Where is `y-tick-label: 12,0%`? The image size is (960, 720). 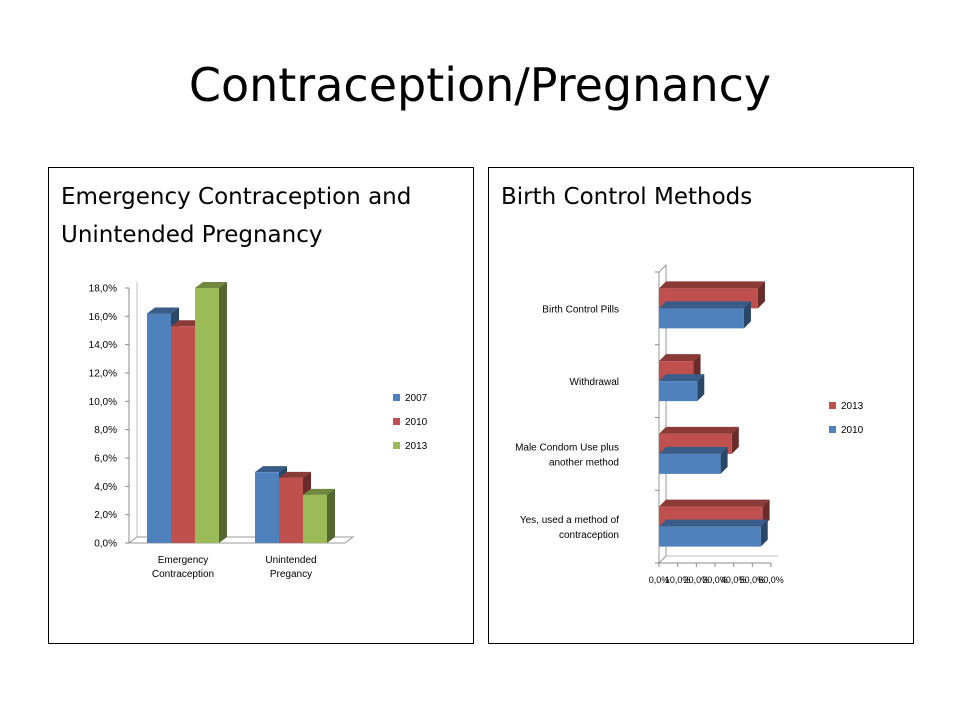 y-tick-label: 12,0% is located at coordinates (103, 374).